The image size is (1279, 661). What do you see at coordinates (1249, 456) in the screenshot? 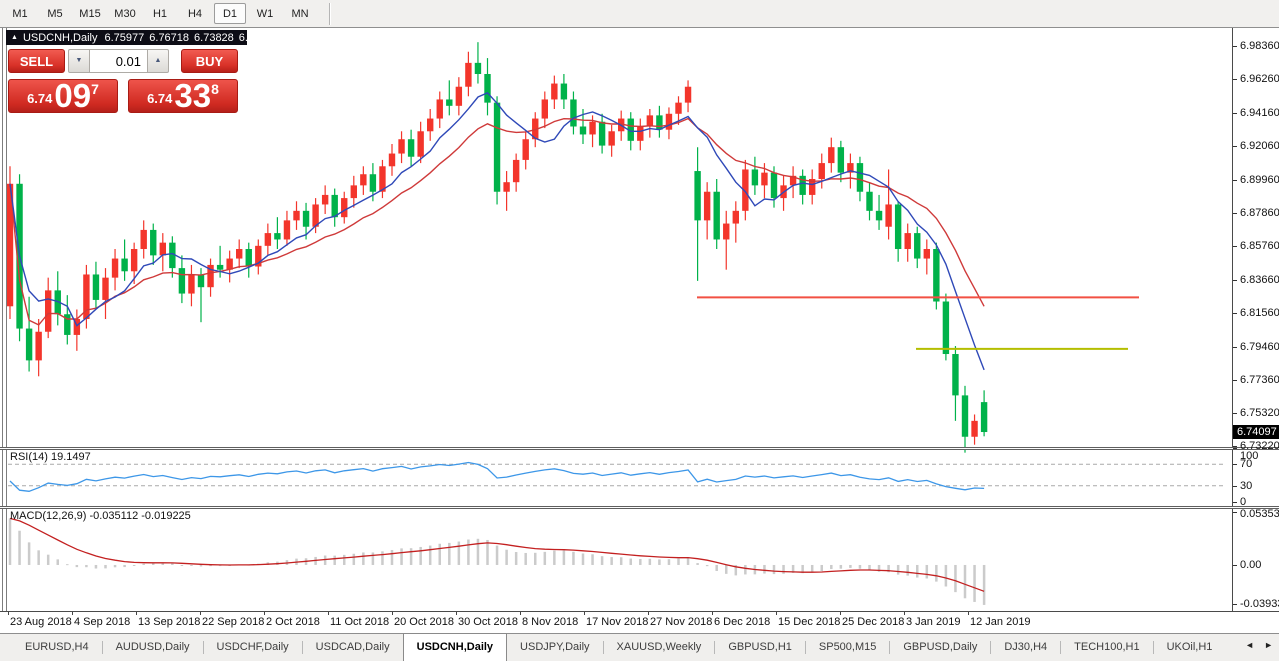
I see `rsi-axis-label: 100` at bounding box center [1249, 456].